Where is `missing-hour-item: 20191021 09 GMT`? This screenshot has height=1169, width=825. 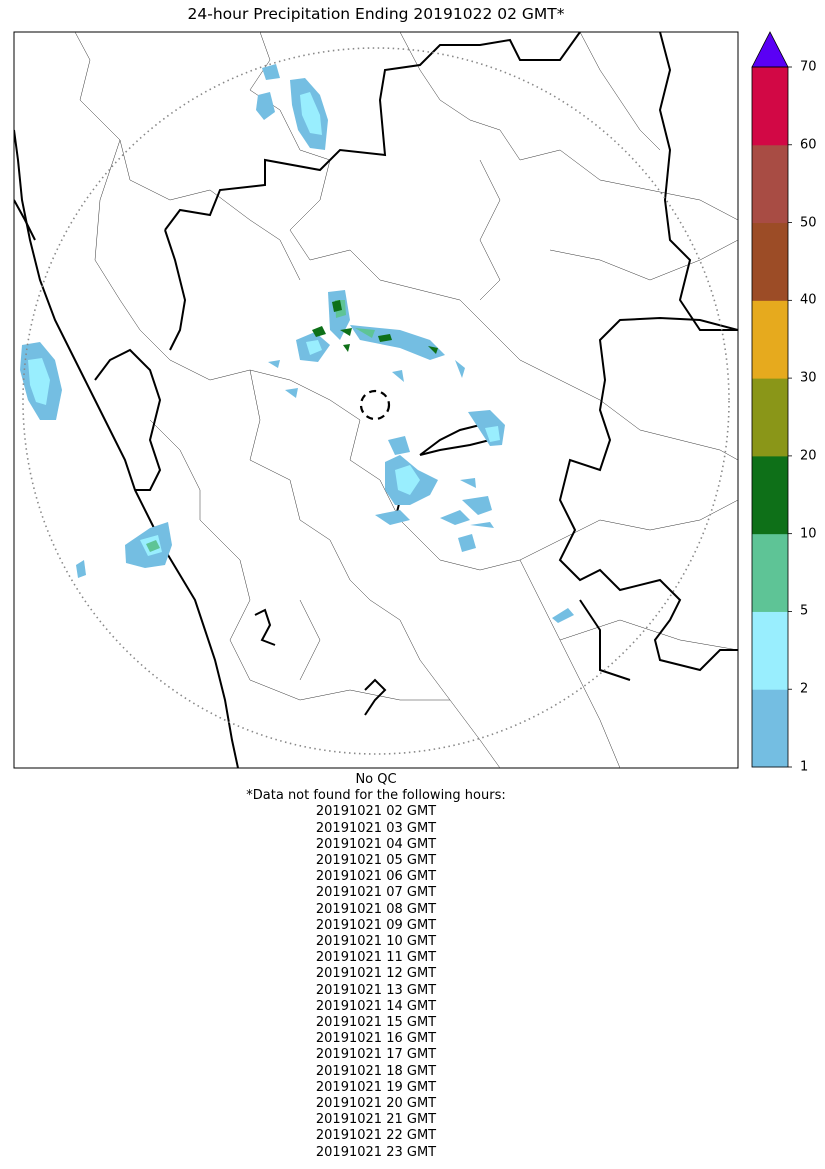 missing-hour-item: 20191021 09 GMT is located at coordinates (376, 925).